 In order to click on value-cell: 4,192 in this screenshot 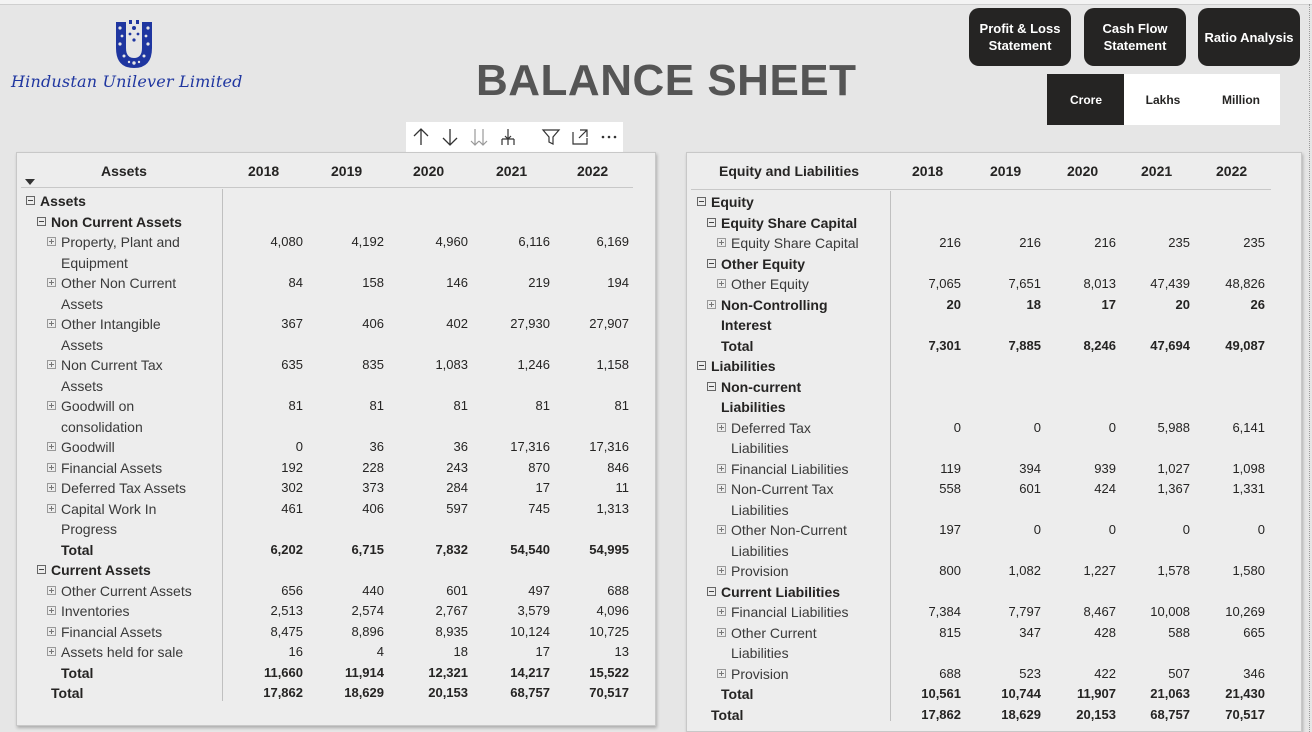, I will do `click(367, 241)`.